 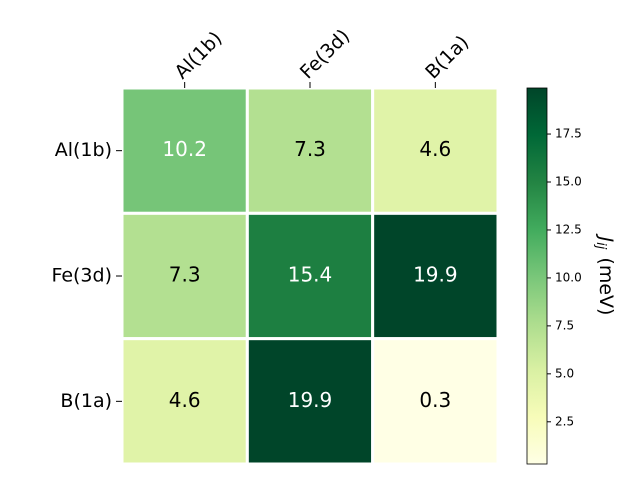 What do you see at coordinates (564, 373) in the screenshot?
I see `colorbar-tick-label: 5.0` at bounding box center [564, 373].